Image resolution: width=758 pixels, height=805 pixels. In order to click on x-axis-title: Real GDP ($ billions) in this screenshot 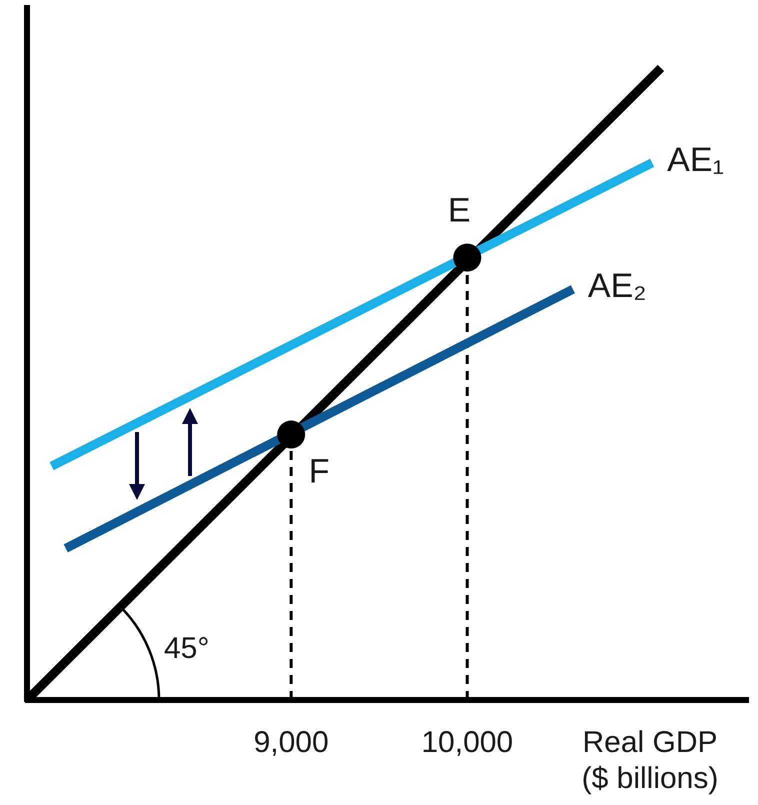, I will do `click(650, 760)`.